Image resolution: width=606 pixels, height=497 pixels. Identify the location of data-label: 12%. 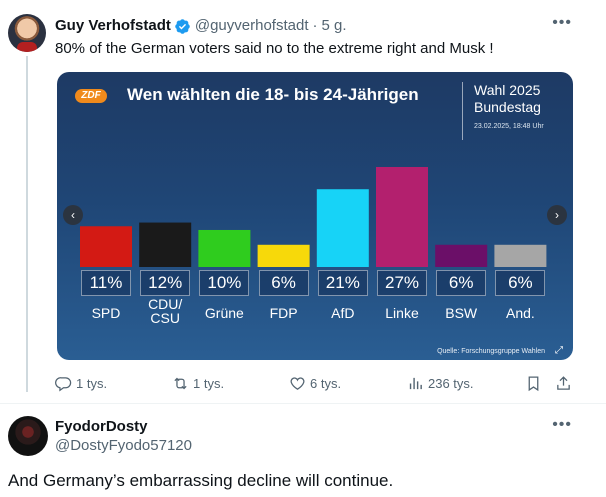
(165, 283).